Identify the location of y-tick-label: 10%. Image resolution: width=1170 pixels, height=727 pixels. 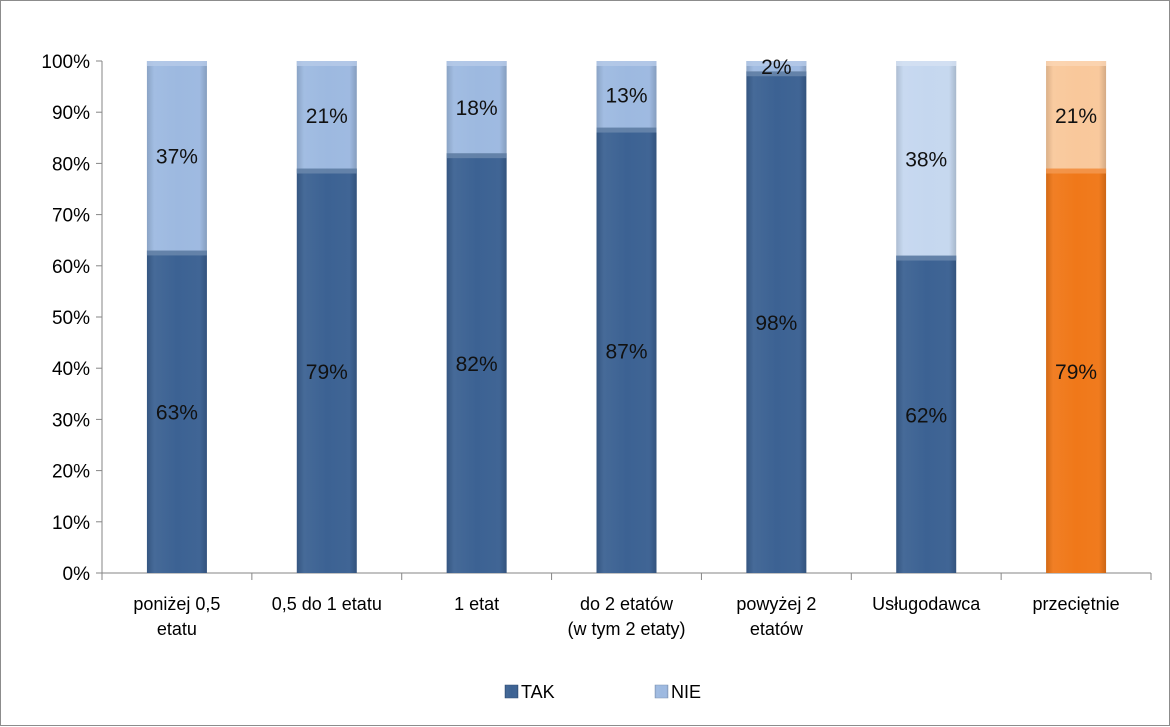
(71, 523).